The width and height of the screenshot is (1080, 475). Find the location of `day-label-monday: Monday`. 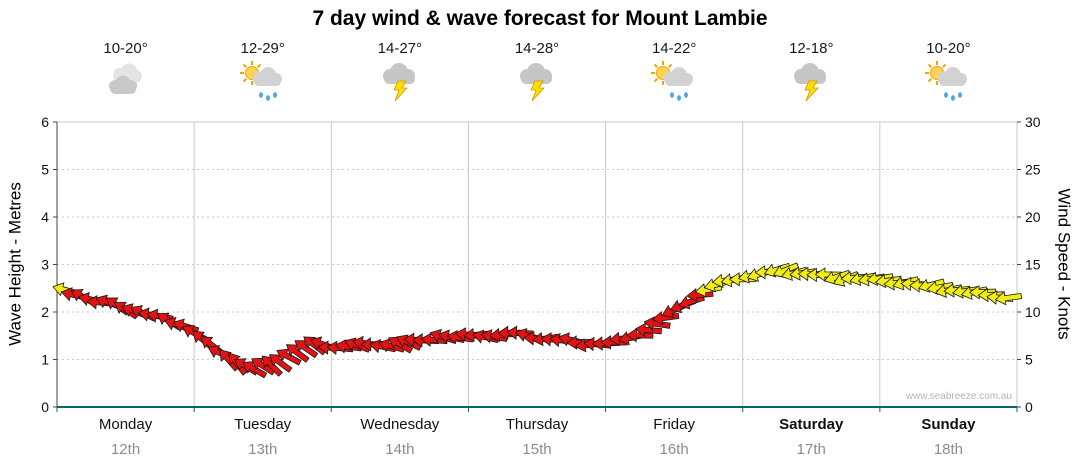

day-label-monday: Monday is located at coordinates (125, 424).